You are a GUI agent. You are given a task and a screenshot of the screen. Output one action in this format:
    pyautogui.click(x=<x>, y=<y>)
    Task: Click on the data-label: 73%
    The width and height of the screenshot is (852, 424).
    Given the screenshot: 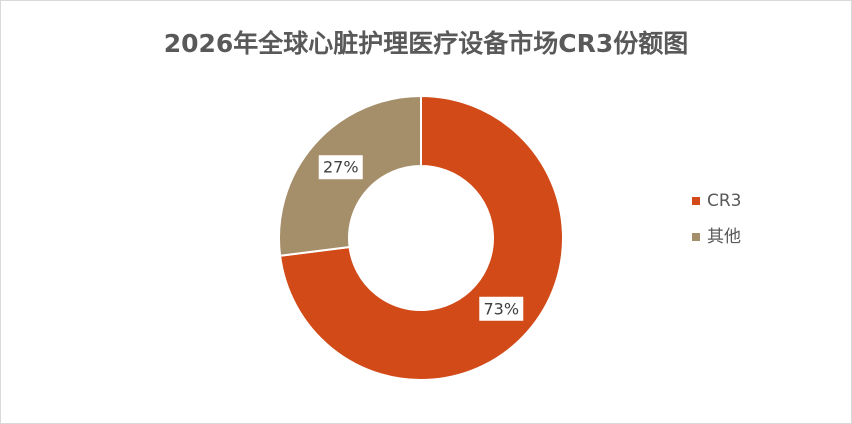 What is the action you would take?
    pyautogui.click(x=501, y=308)
    